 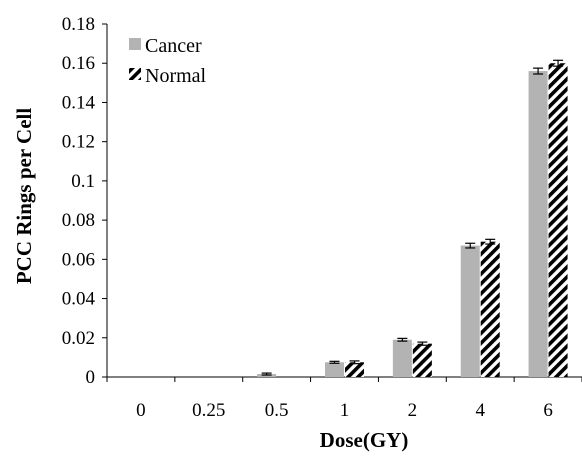 I want to click on x-tick-label: 4, so click(x=480, y=410).